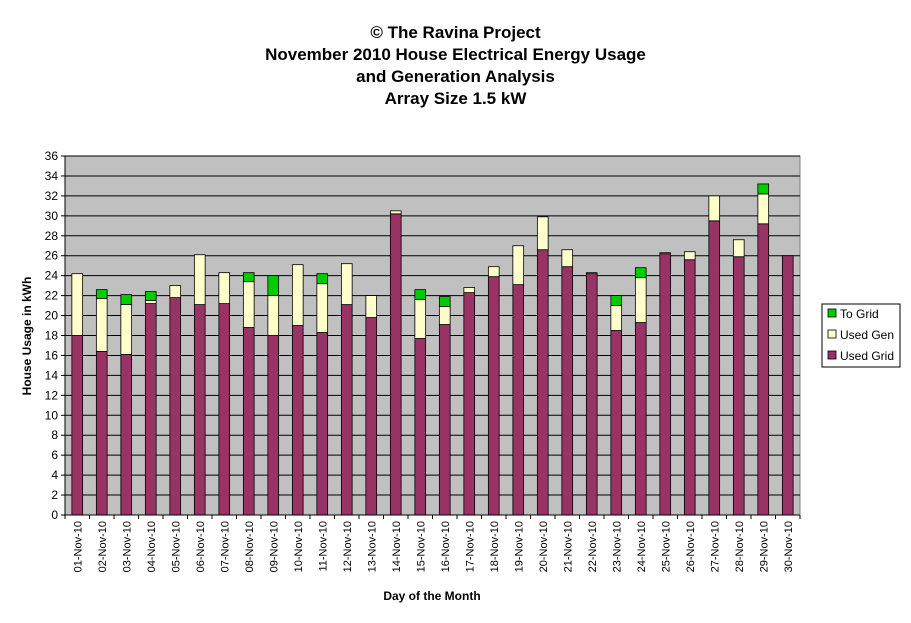  Describe the element at coordinates (666, 546) in the screenshot. I see `x-tick-label: 25-Nov-10` at that location.